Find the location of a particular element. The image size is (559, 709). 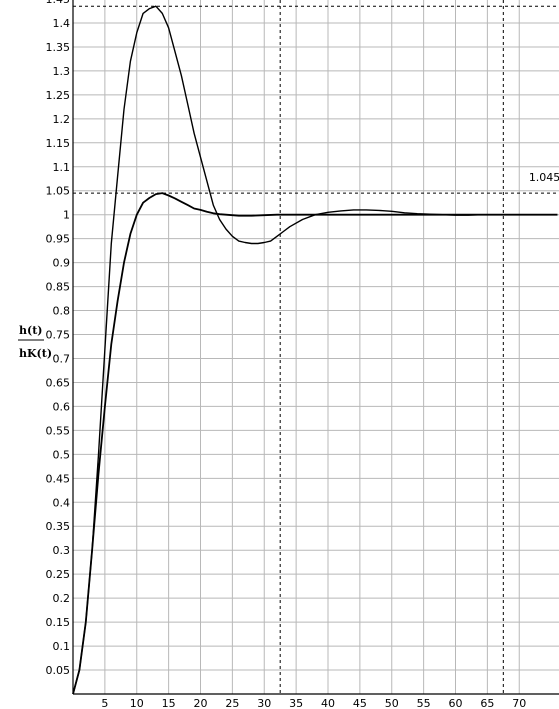

y-tick-label: 0.2 is located at coordinates (62, 598).